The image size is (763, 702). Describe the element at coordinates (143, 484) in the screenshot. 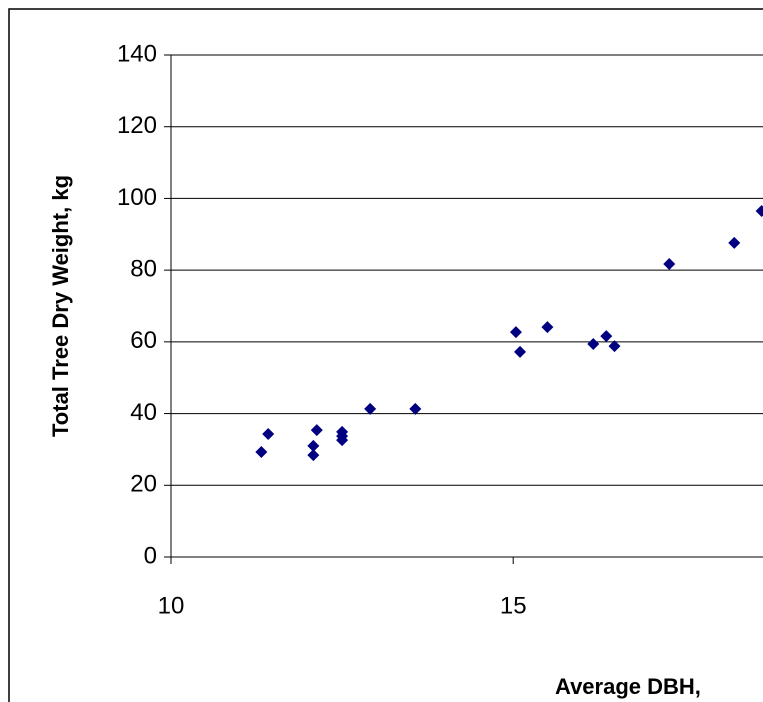

I see `y-tick-label: 20` at that location.